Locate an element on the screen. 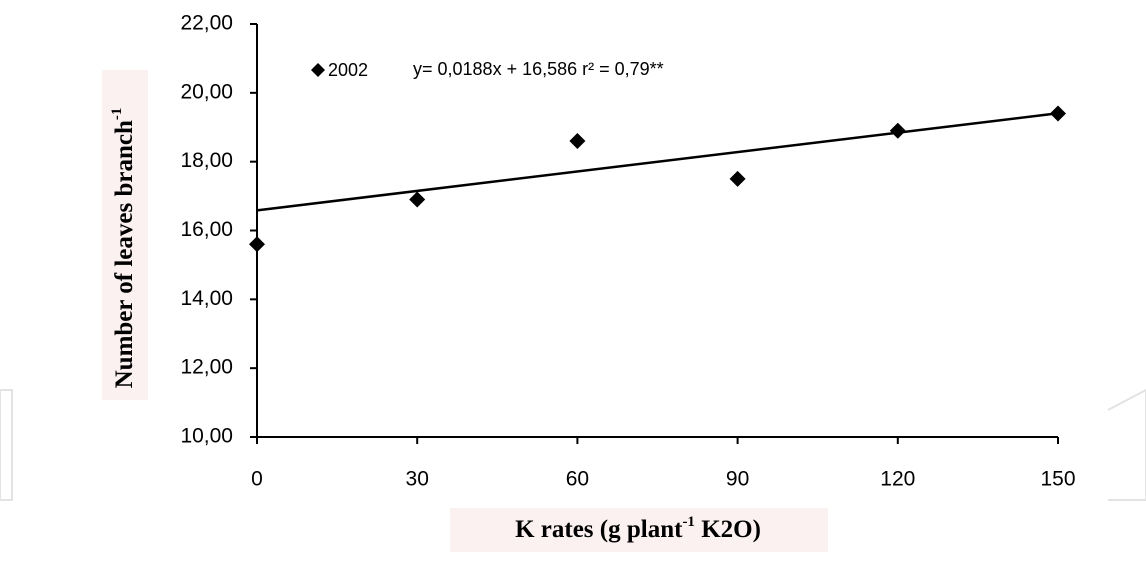 Image resolution: width=1146 pixels, height=561 pixels. x-axis-title: K rates (g plant-1 K2O) is located at coordinates (638, 528).